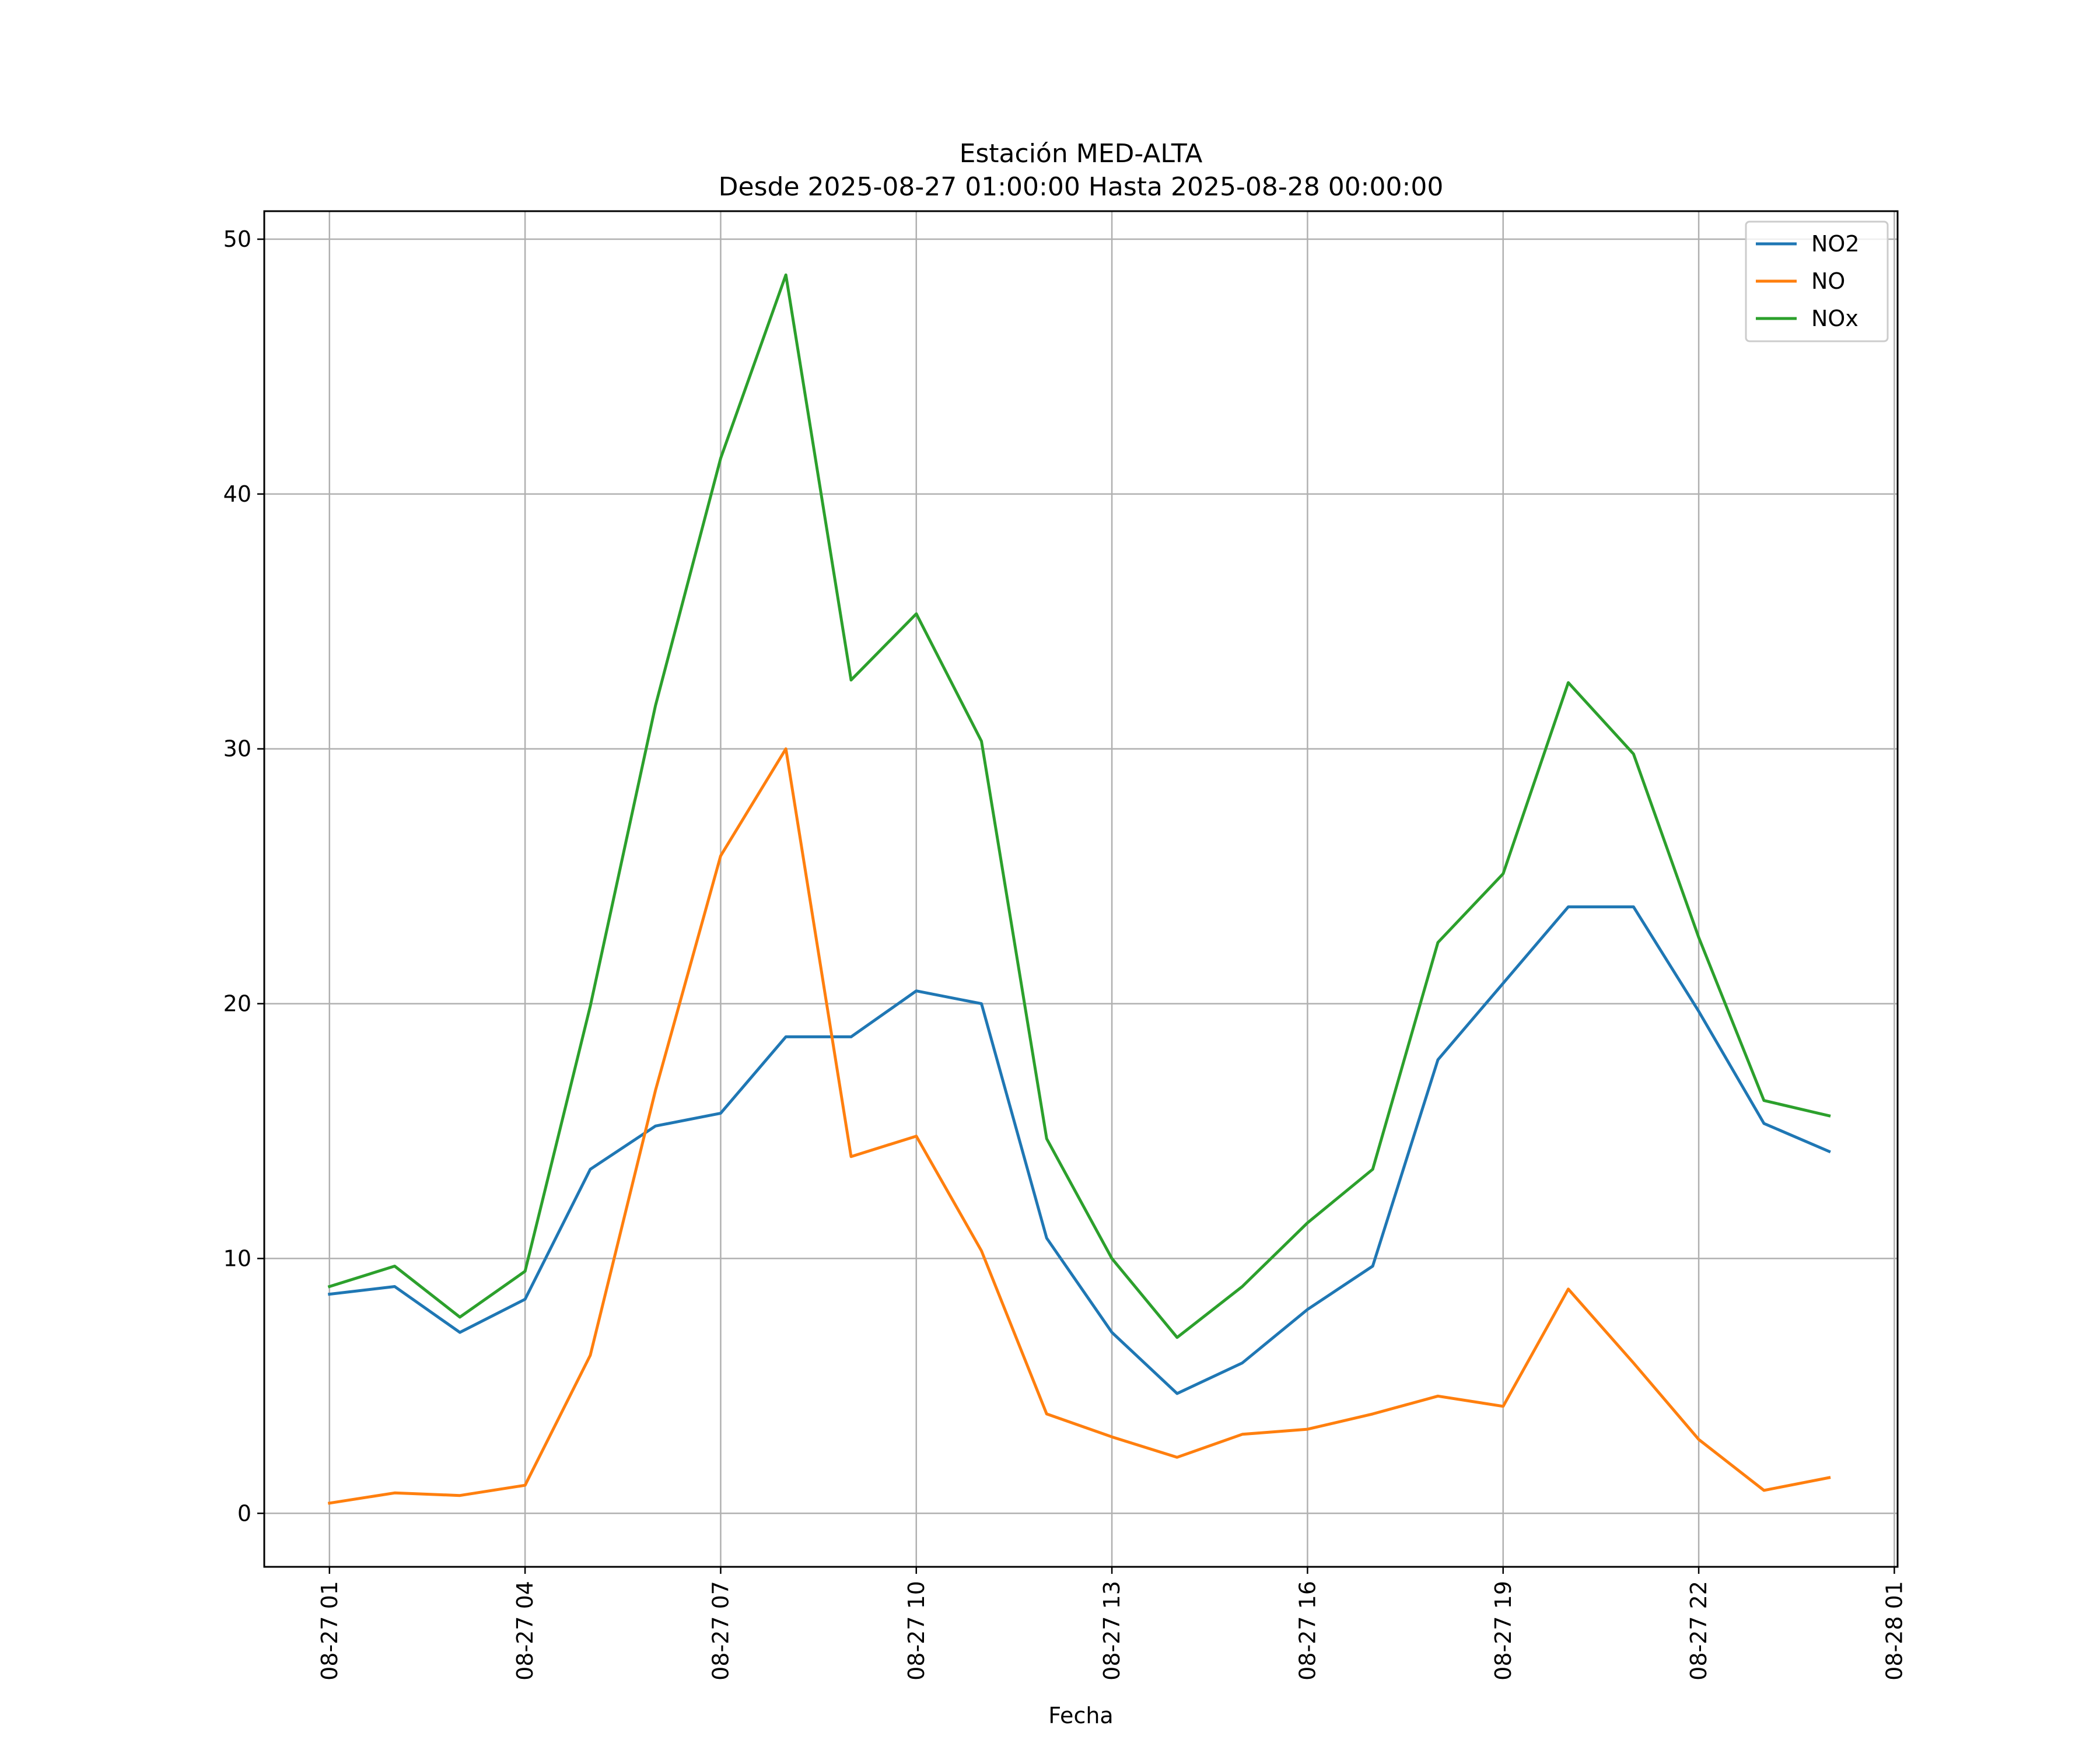  What do you see at coordinates (1828, 281) in the screenshot?
I see `legend-label-no: NO` at bounding box center [1828, 281].